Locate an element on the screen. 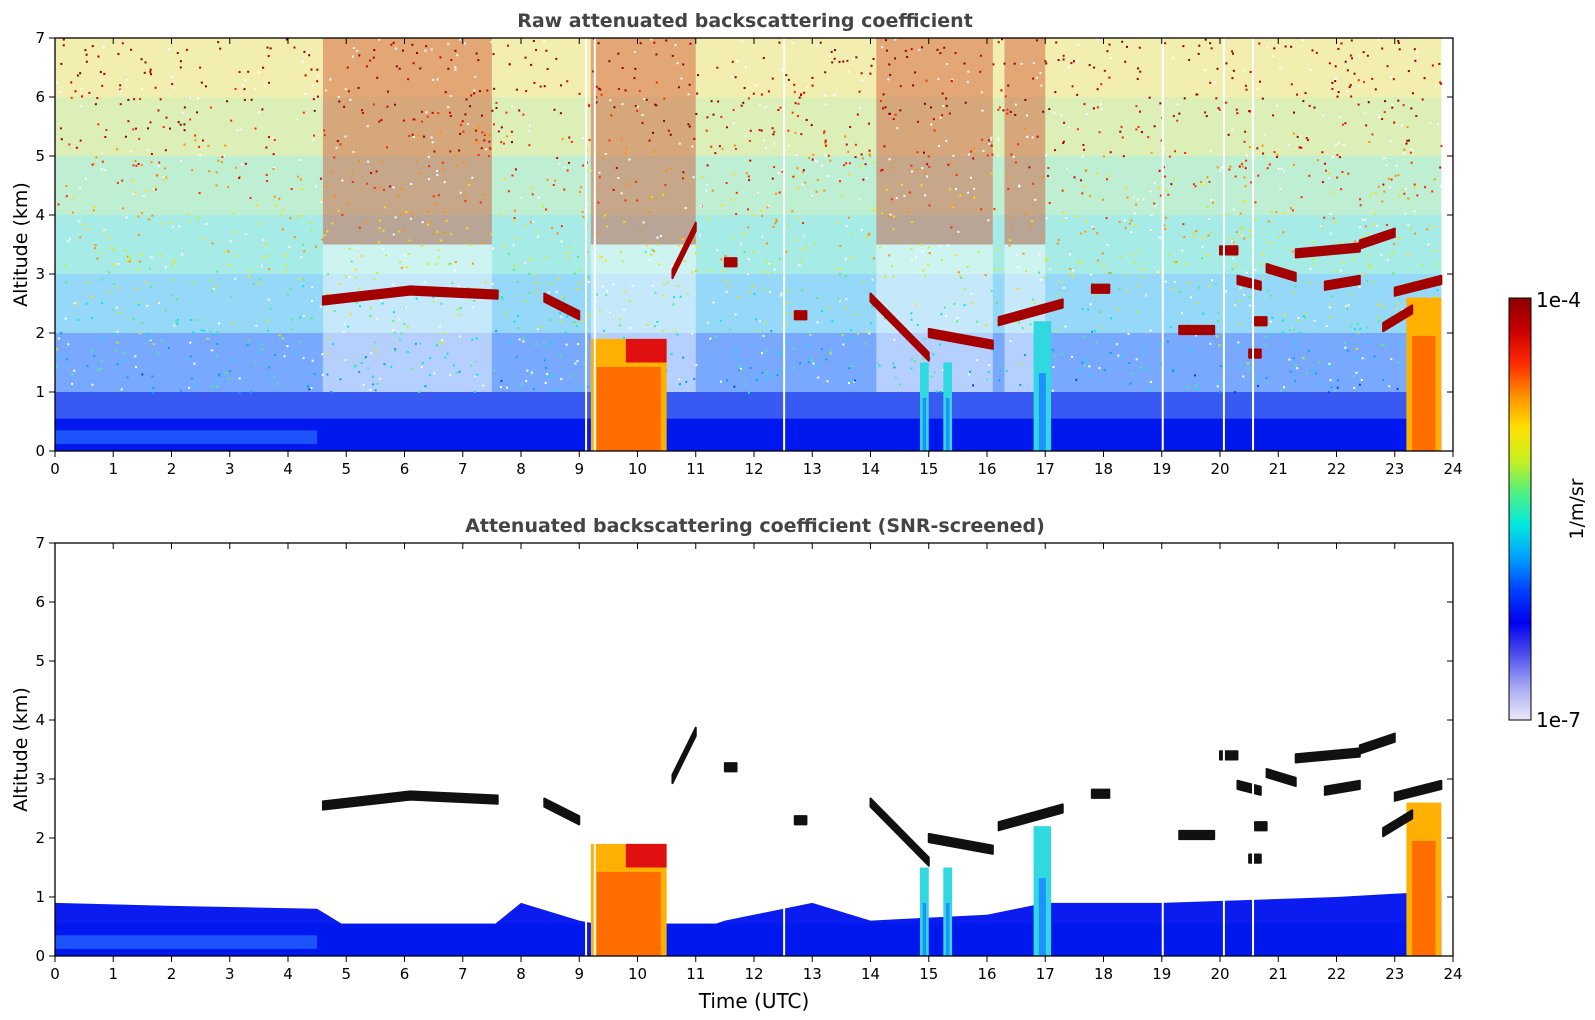 The image size is (1595, 1020). noise-band is located at coordinates (748, 185).